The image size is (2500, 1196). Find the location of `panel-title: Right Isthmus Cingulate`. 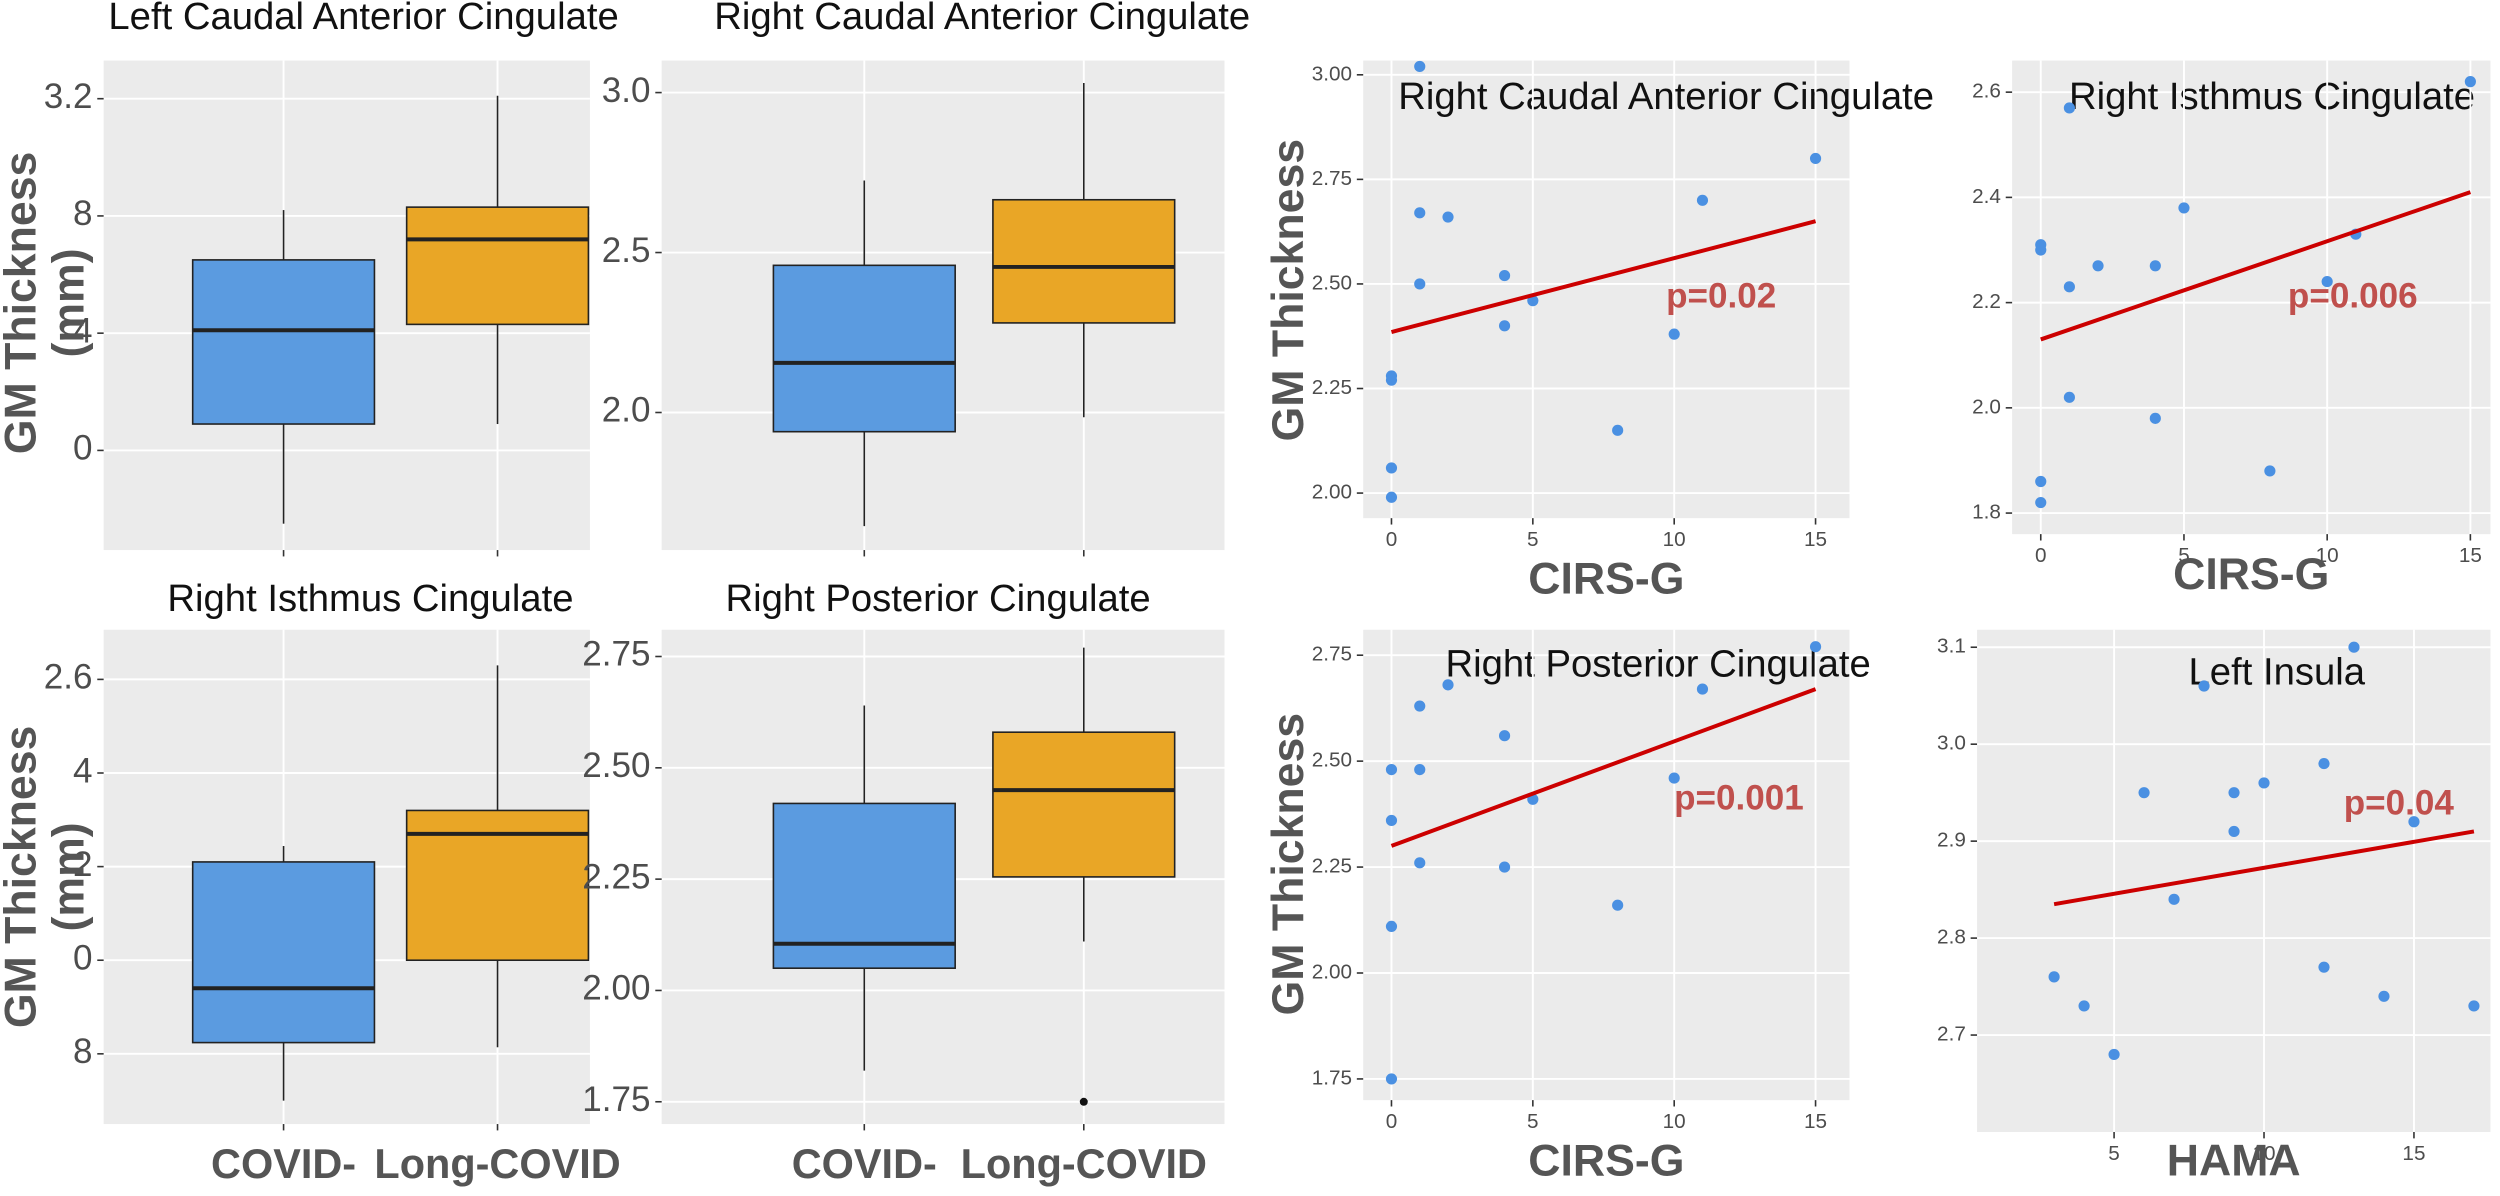

panel-title: Right Isthmus Cingulate is located at coordinates (2272, 96).